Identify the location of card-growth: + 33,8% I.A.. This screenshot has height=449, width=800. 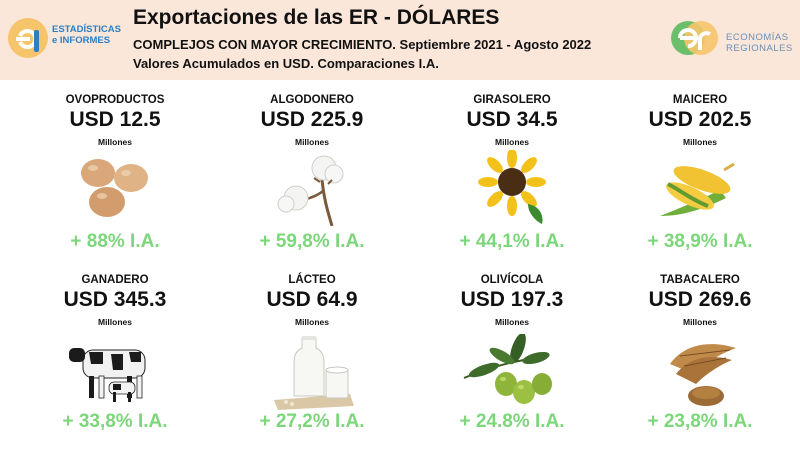
(115, 421).